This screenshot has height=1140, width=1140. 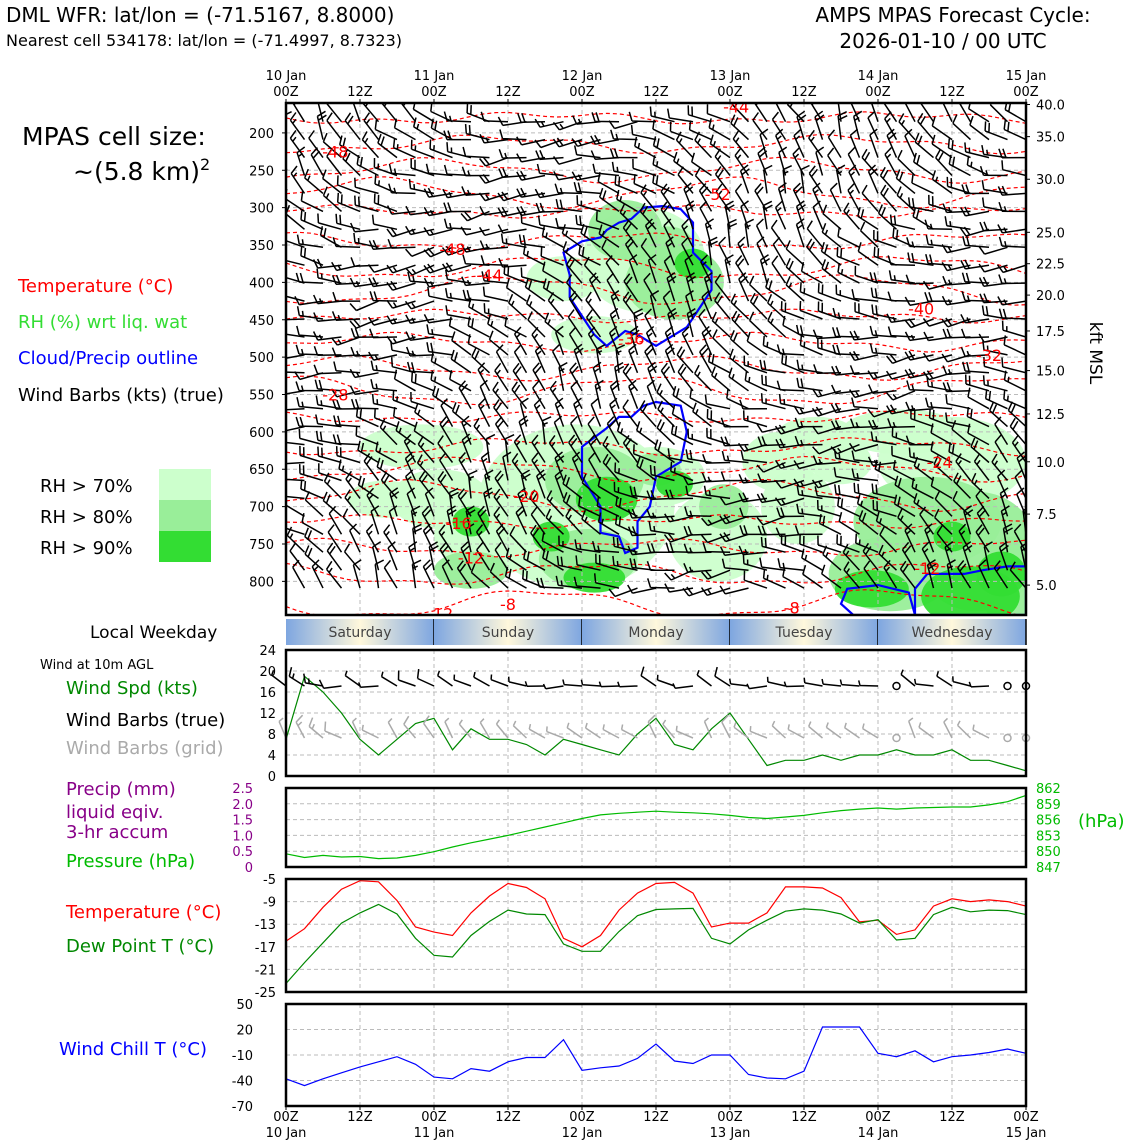 What do you see at coordinates (261, 396) in the screenshot?
I see `pressure-tick-label: 550` at bounding box center [261, 396].